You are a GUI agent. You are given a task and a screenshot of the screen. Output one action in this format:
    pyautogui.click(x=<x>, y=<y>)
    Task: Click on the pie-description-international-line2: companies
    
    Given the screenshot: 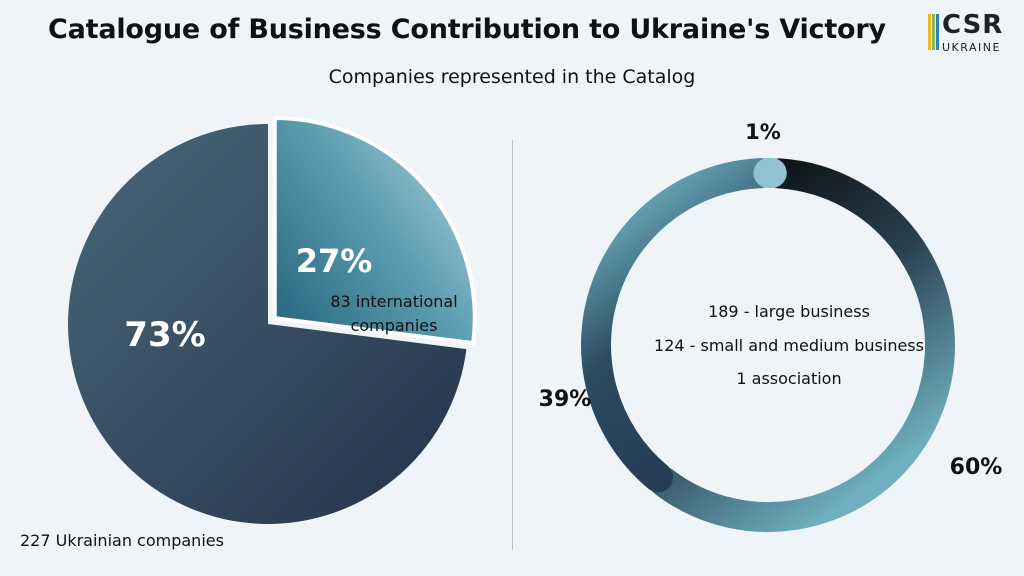 What is the action you would take?
    pyautogui.click(x=394, y=325)
    